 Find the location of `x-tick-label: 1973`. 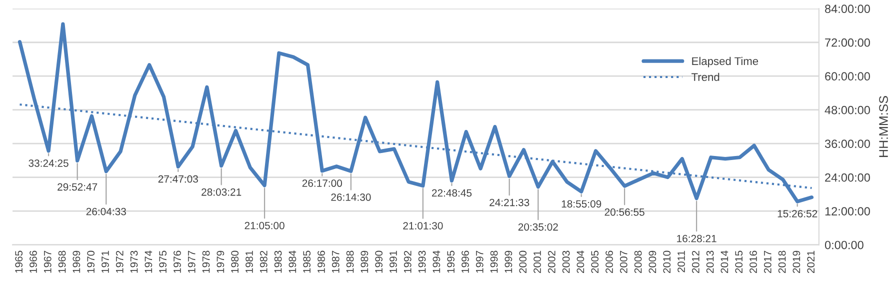

x-tick-label: 1973 is located at coordinates (134, 261).